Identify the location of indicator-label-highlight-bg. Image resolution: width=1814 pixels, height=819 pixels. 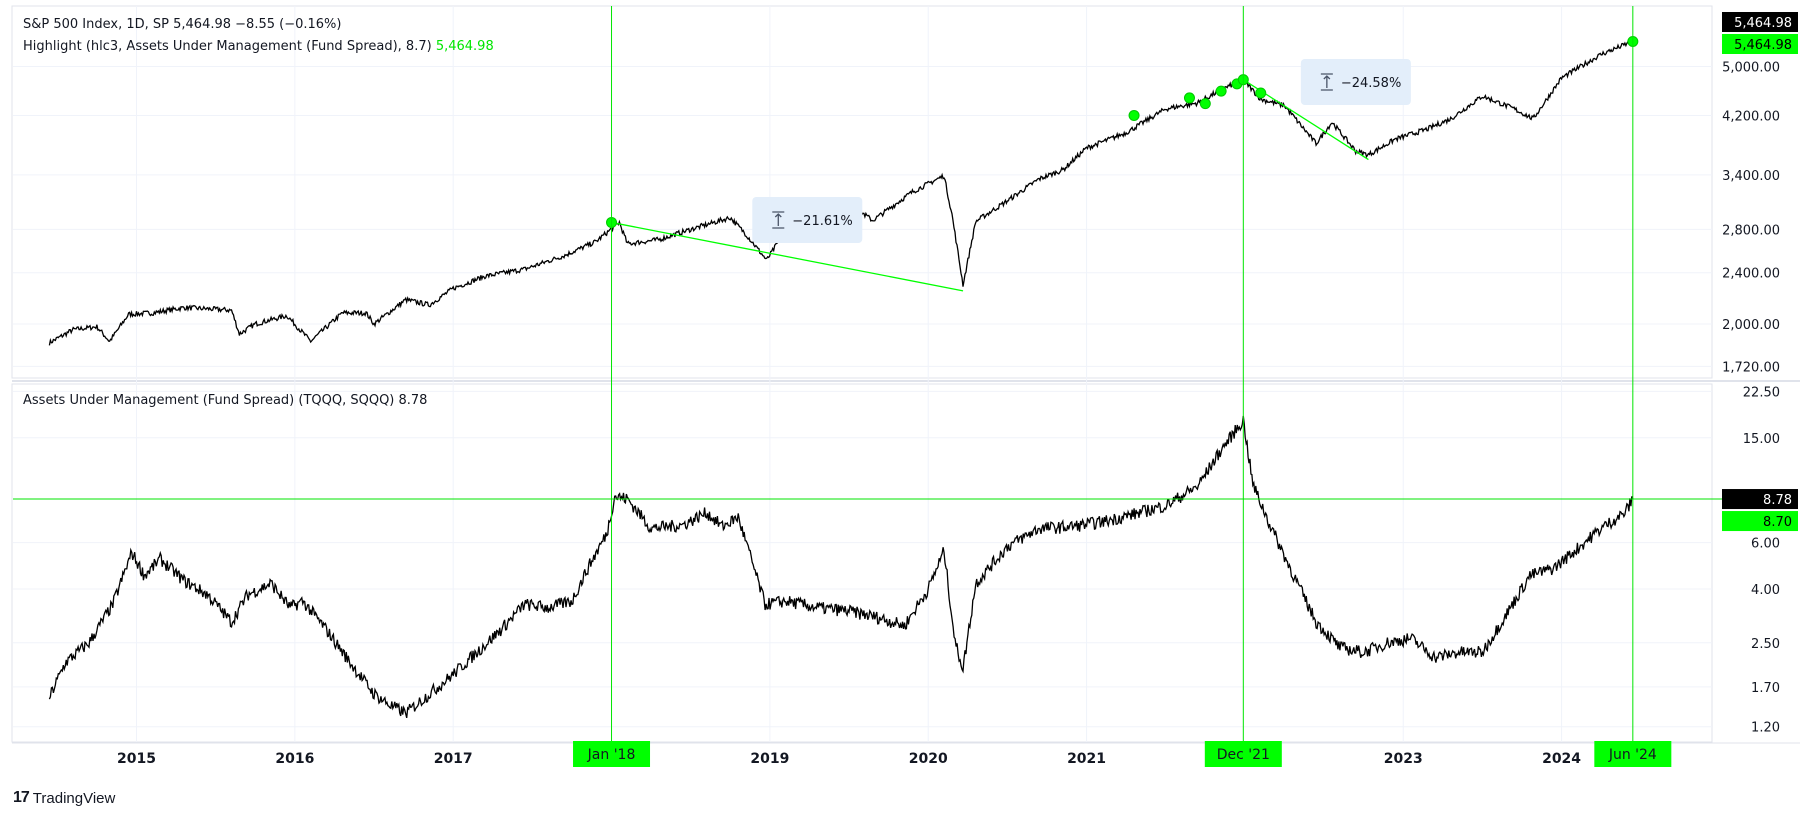
(1760, 521).